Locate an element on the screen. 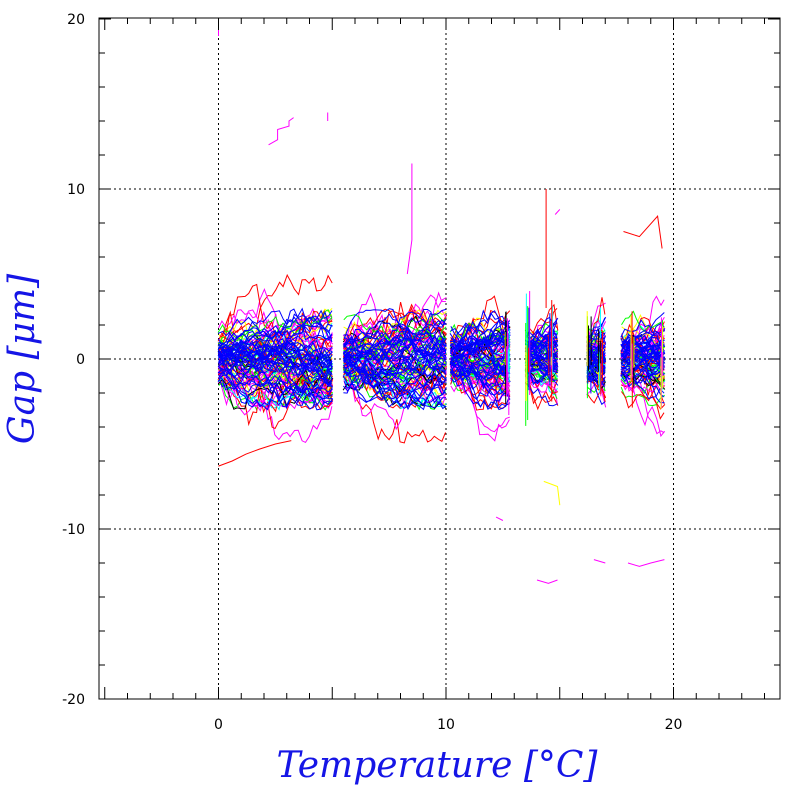 The width and height of the screenshot is (797, 797). x-axis-title: Temperature [°C] is located at coordinates (438, 765).